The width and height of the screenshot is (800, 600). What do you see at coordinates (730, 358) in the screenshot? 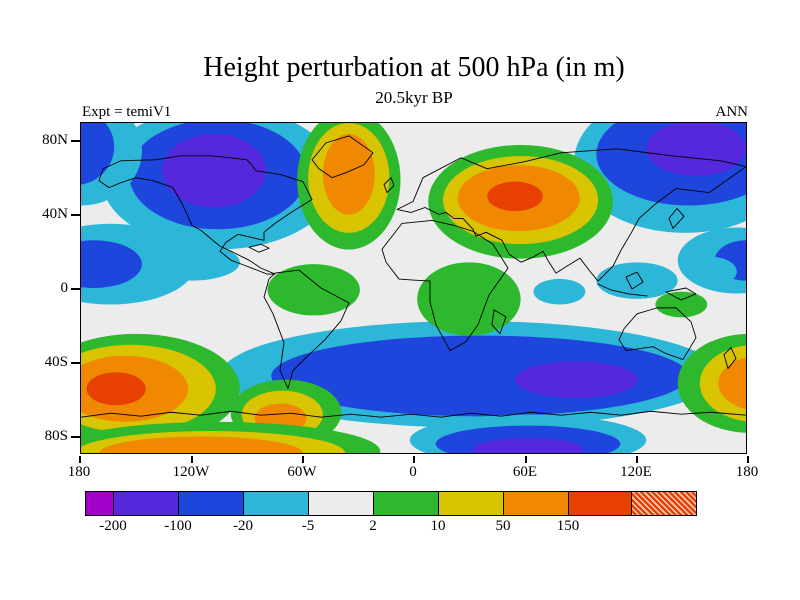
I see `coast-new-zealand` at bounding box center [730, 358].